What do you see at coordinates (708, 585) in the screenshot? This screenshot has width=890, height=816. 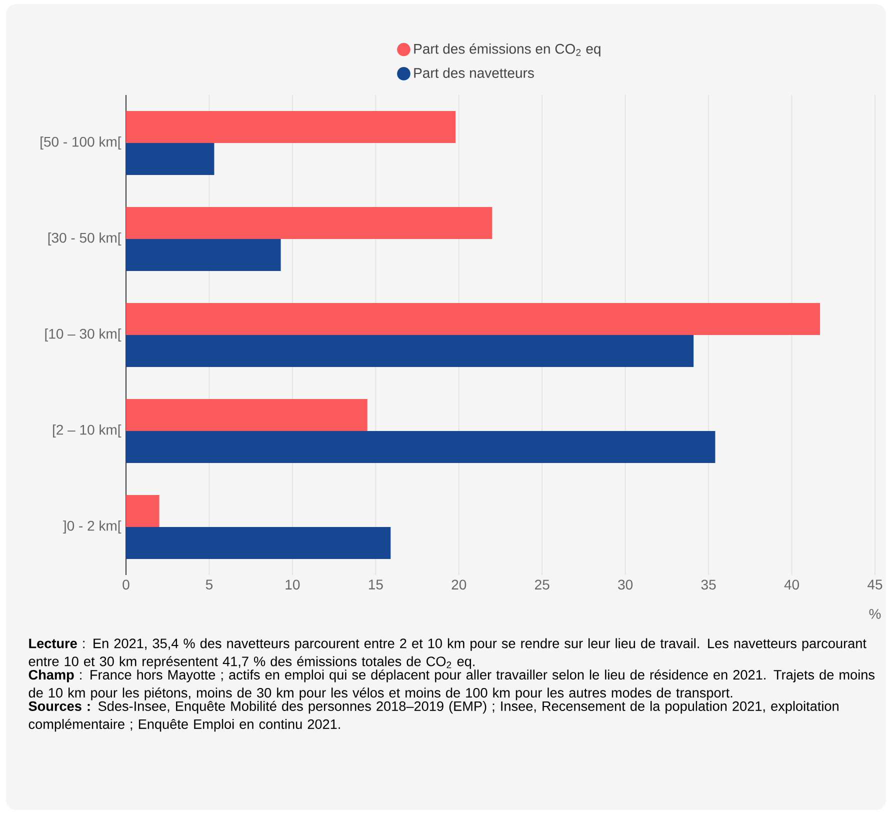 I see `x-tick-label: 35` at bounding box center [708, 585].